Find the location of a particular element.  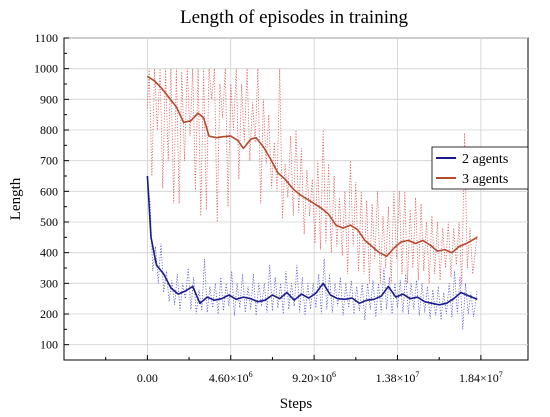

y-tick-label: 600 is located at coordinates (49, 191).